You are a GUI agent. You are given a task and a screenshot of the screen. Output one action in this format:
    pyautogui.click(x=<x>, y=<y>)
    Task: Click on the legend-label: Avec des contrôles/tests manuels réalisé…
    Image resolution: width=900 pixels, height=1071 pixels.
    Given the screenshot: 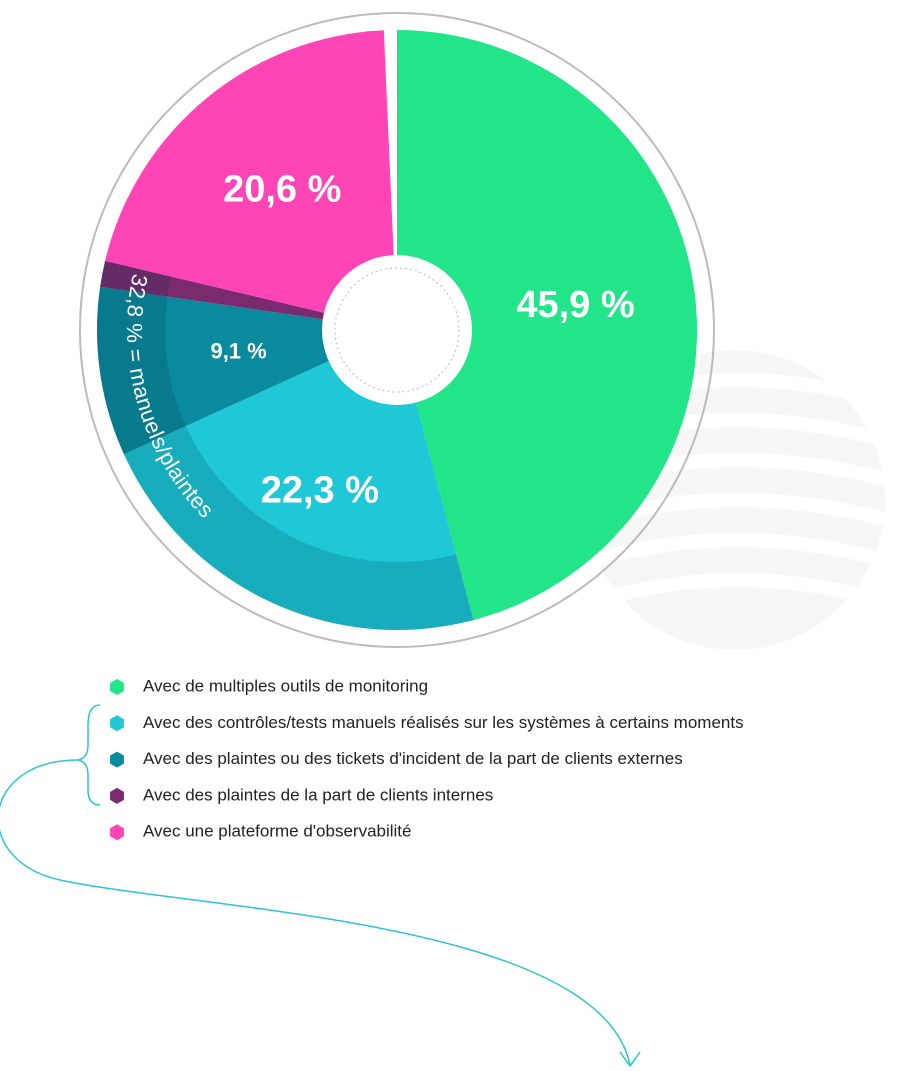 What is the action you would take?
    pyautogui.click(x=443, y=722)
    